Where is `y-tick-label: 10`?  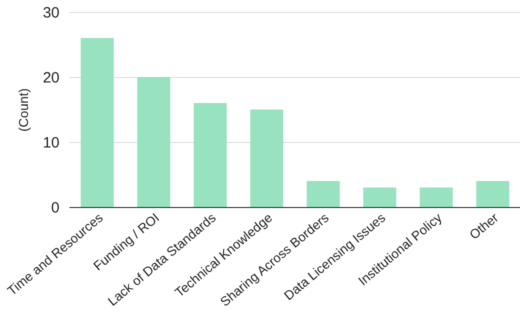 y-tick-label: 10 is located at coordinates (51, 143).